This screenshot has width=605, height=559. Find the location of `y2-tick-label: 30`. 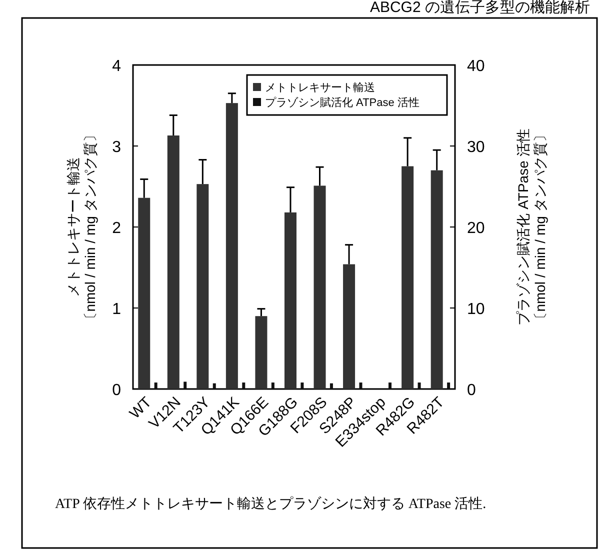

y2-tick-label: 30 is located at coordinates (476, 147).